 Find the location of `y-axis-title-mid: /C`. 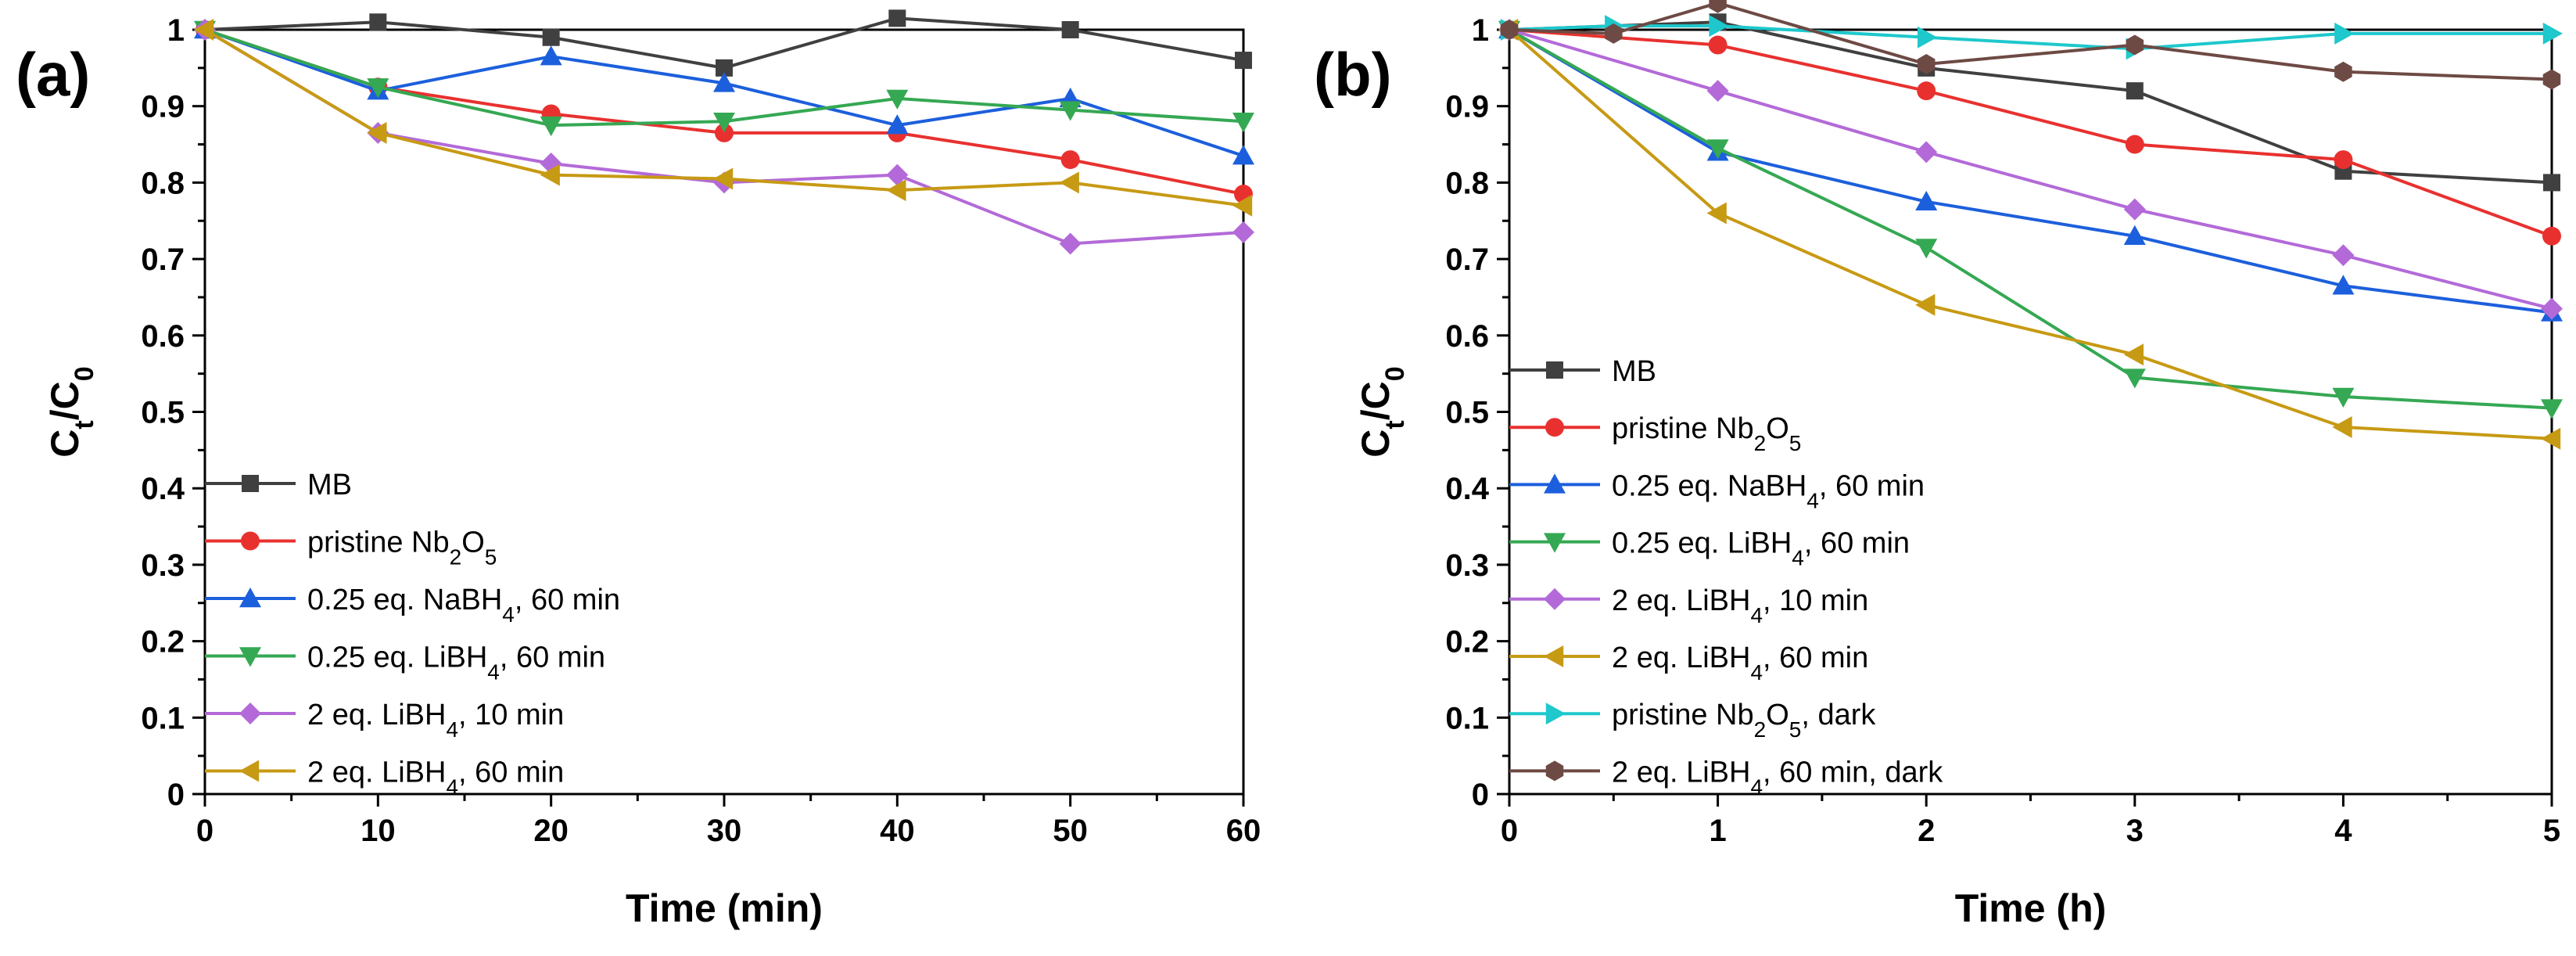

y-axis-title-mid: /C is located at coordinates (65, 400).